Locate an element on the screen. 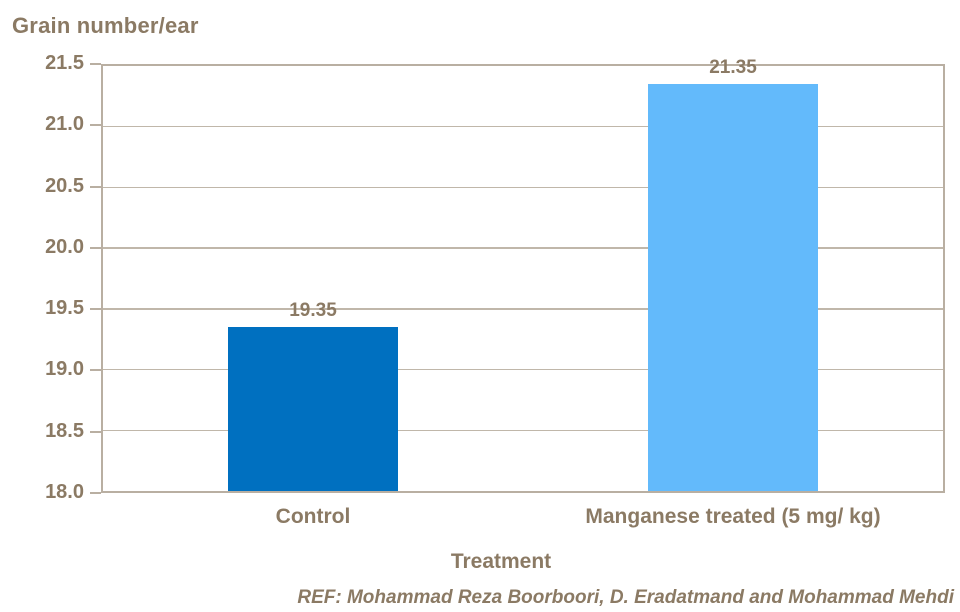  chart-title: Grain number/ear is located at coordinates (105, 25).